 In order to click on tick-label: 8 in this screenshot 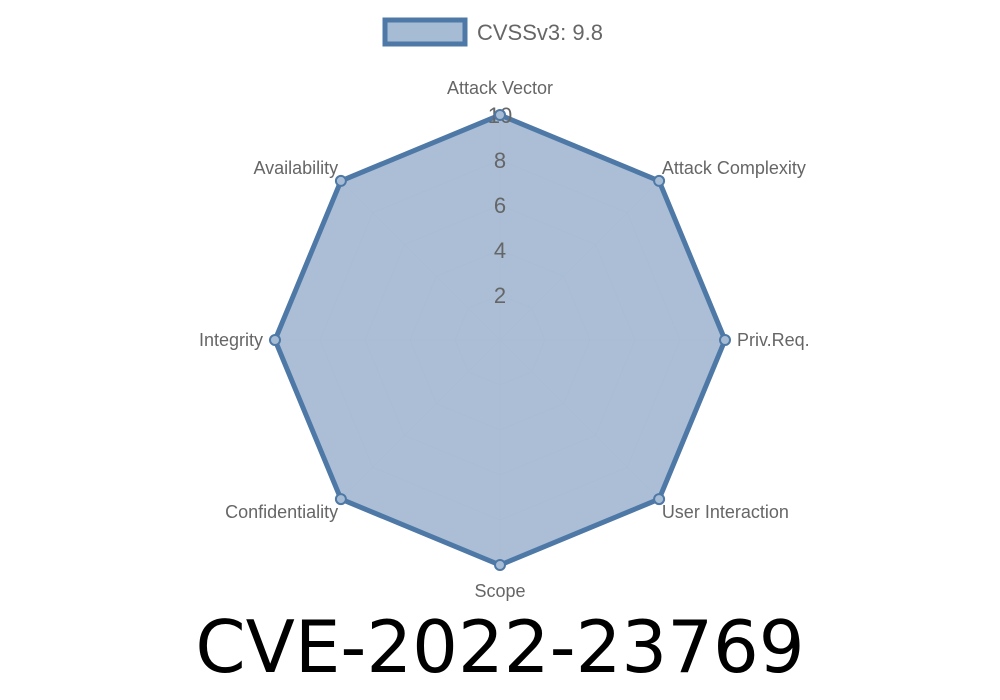, I will do `click(500, 160)`.